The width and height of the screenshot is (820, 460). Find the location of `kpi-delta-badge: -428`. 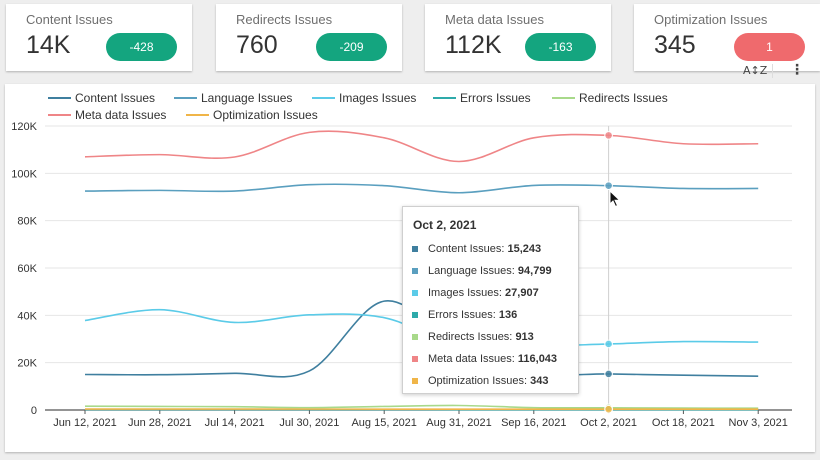

kpi-delta-badge: -428 is located at coordinates (141, 47).